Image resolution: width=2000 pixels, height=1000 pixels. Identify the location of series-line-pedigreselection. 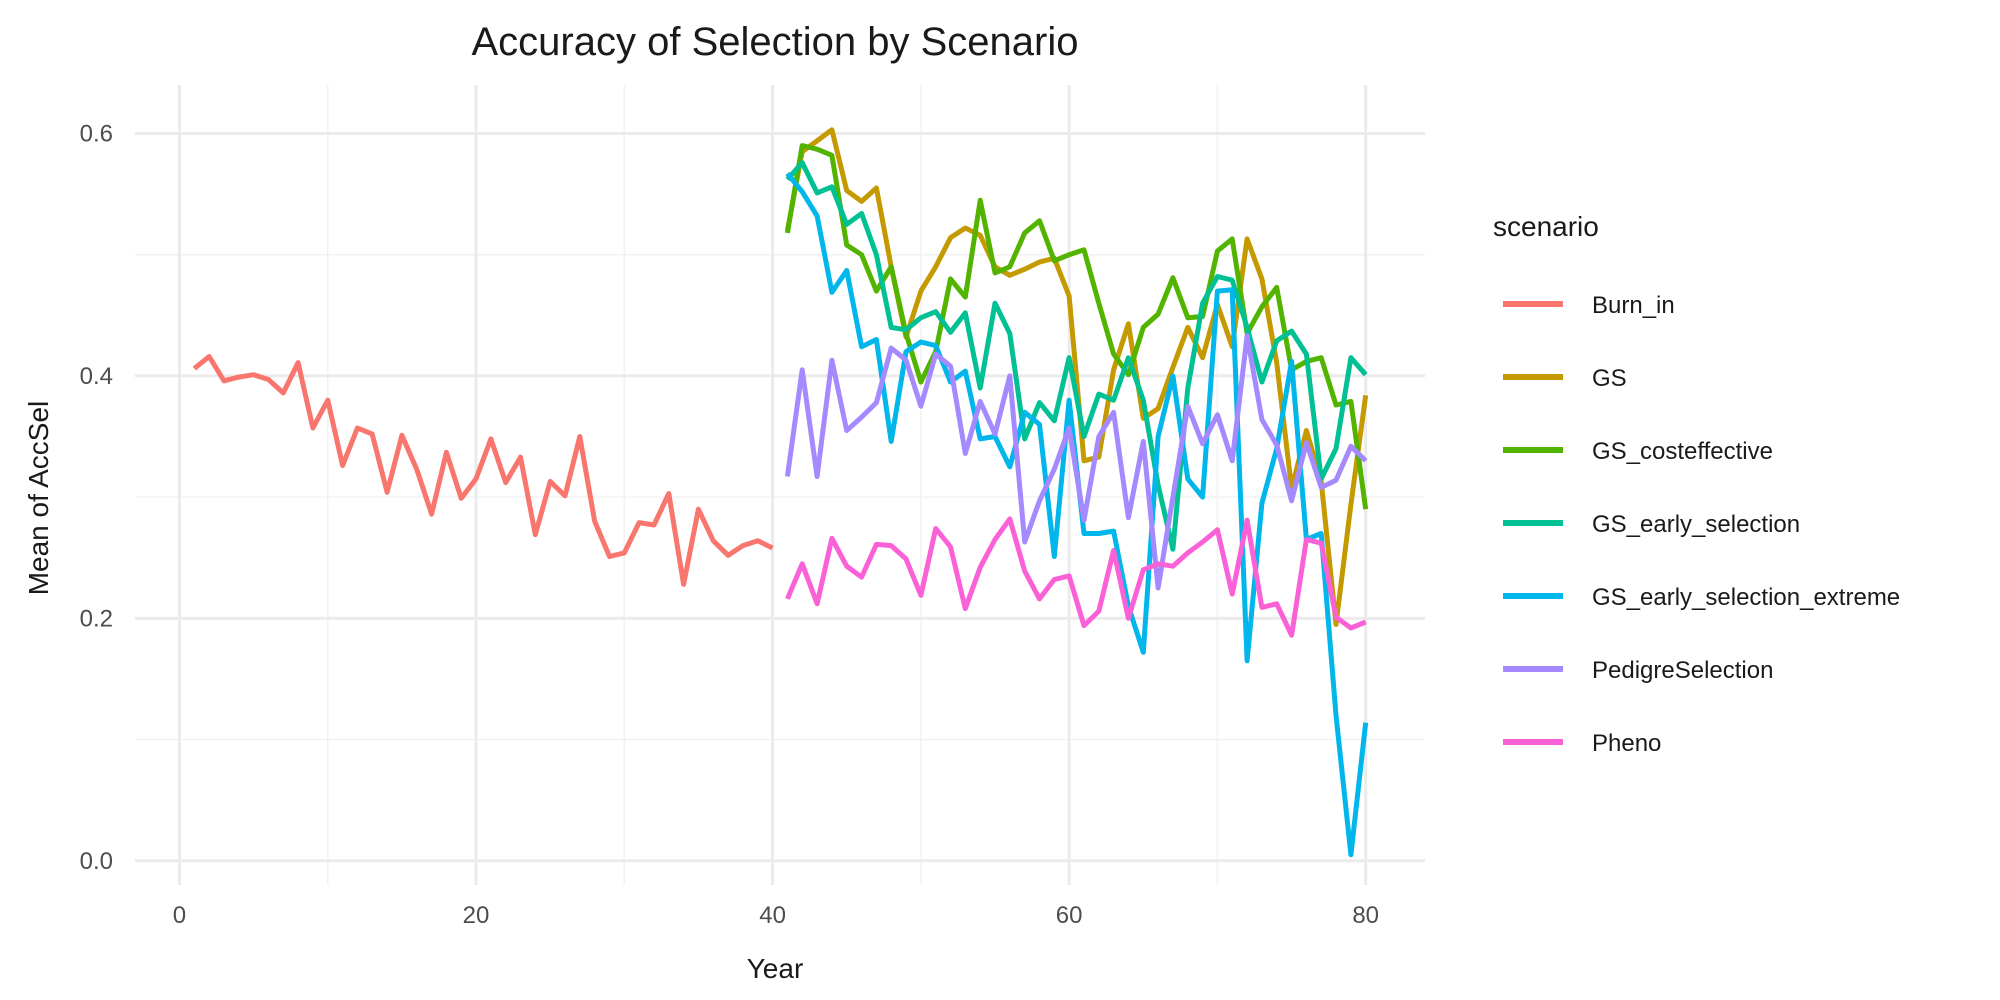
(1076, 462).